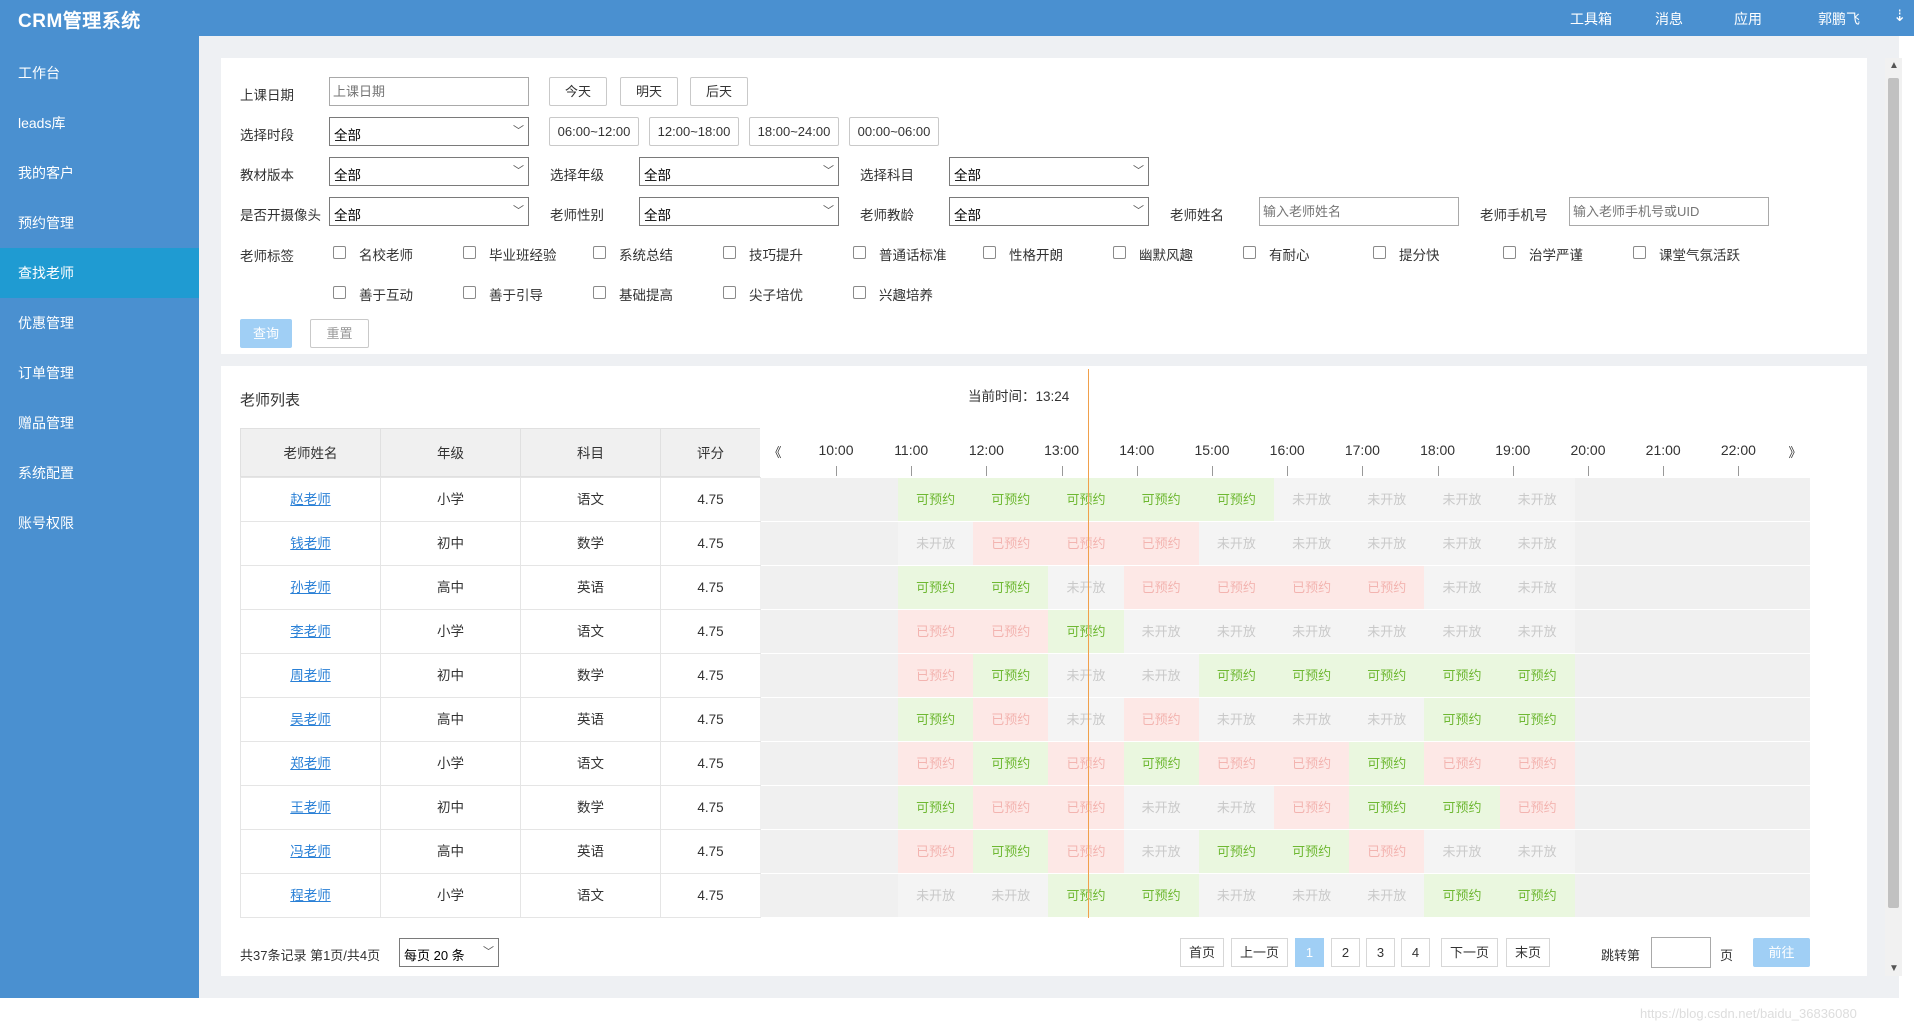 The height and width of the screenshot is (1031, 1914). What do you see at coordinates (1380, 952) in the screenshot?
I see `page-3-button: 3` at bounding box center [1380, 952].